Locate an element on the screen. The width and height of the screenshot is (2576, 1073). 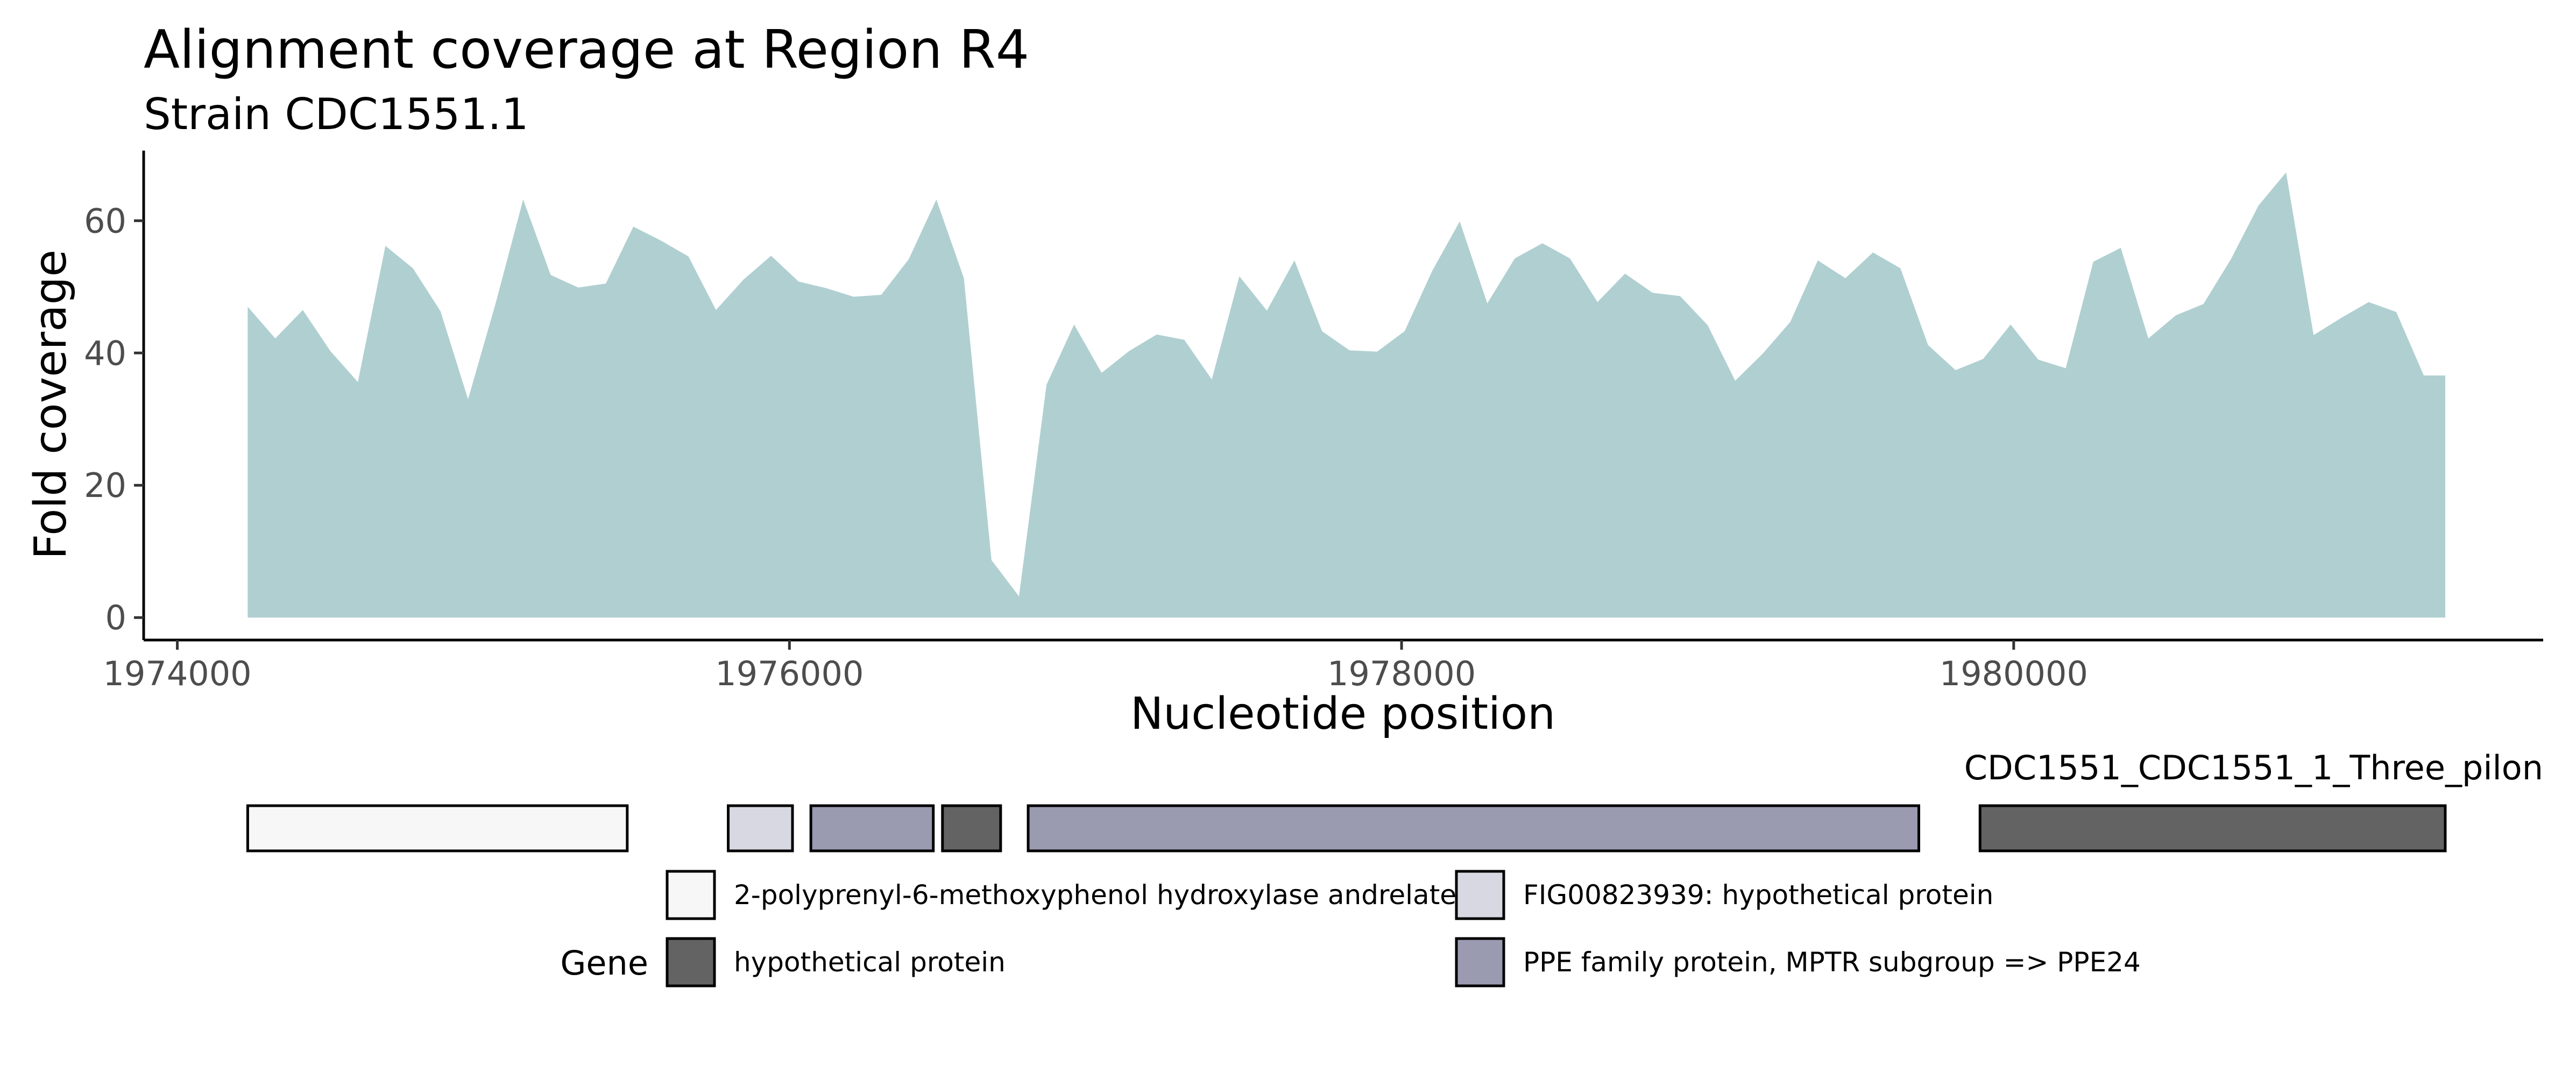
gene-track is located at coordinates (1346, 828).